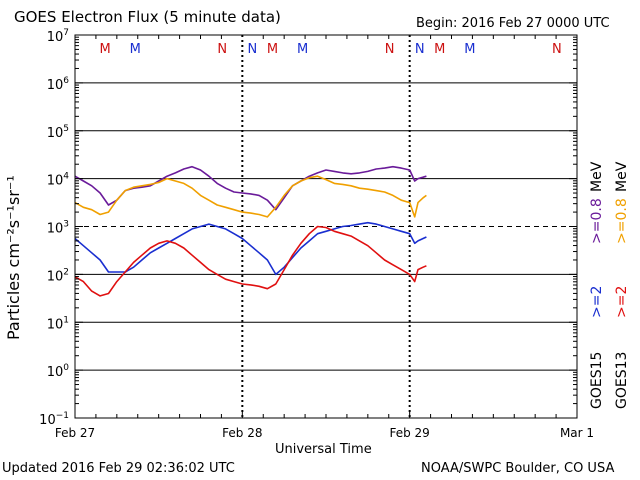 The height and width of the screenshot is (480, 640). I want to click on x-axis-label: Universal Time, so click(323, 449).